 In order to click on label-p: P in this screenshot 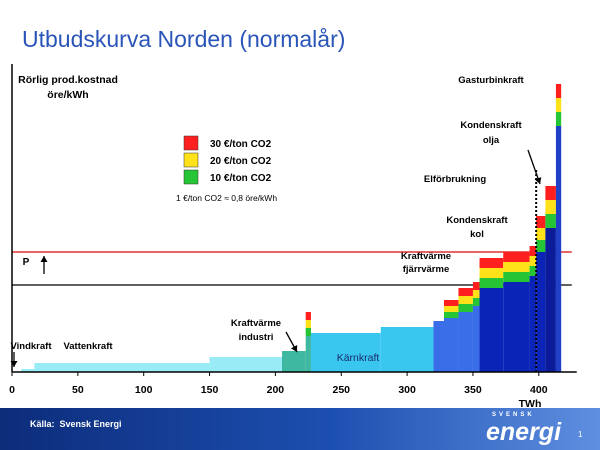, I will do `click(26, 262)`.